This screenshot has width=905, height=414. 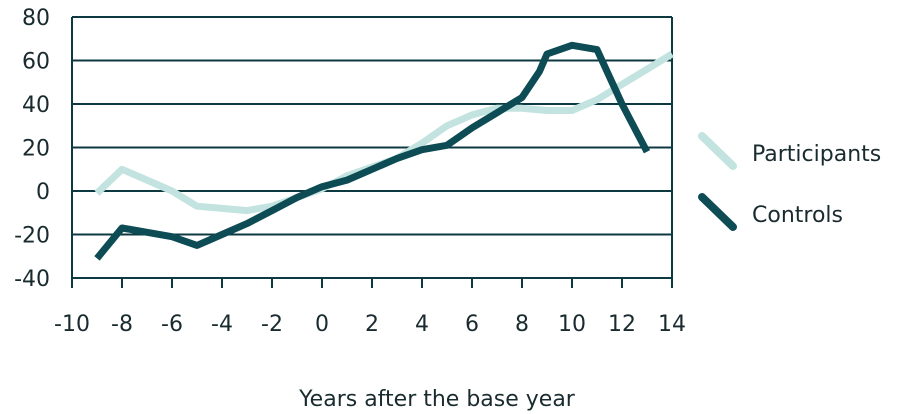 I want to click on x-tick-labels: -10 -8 -6 -4 -2 0 2 4 6 8 10 12 14, so click(x=370, y=324).